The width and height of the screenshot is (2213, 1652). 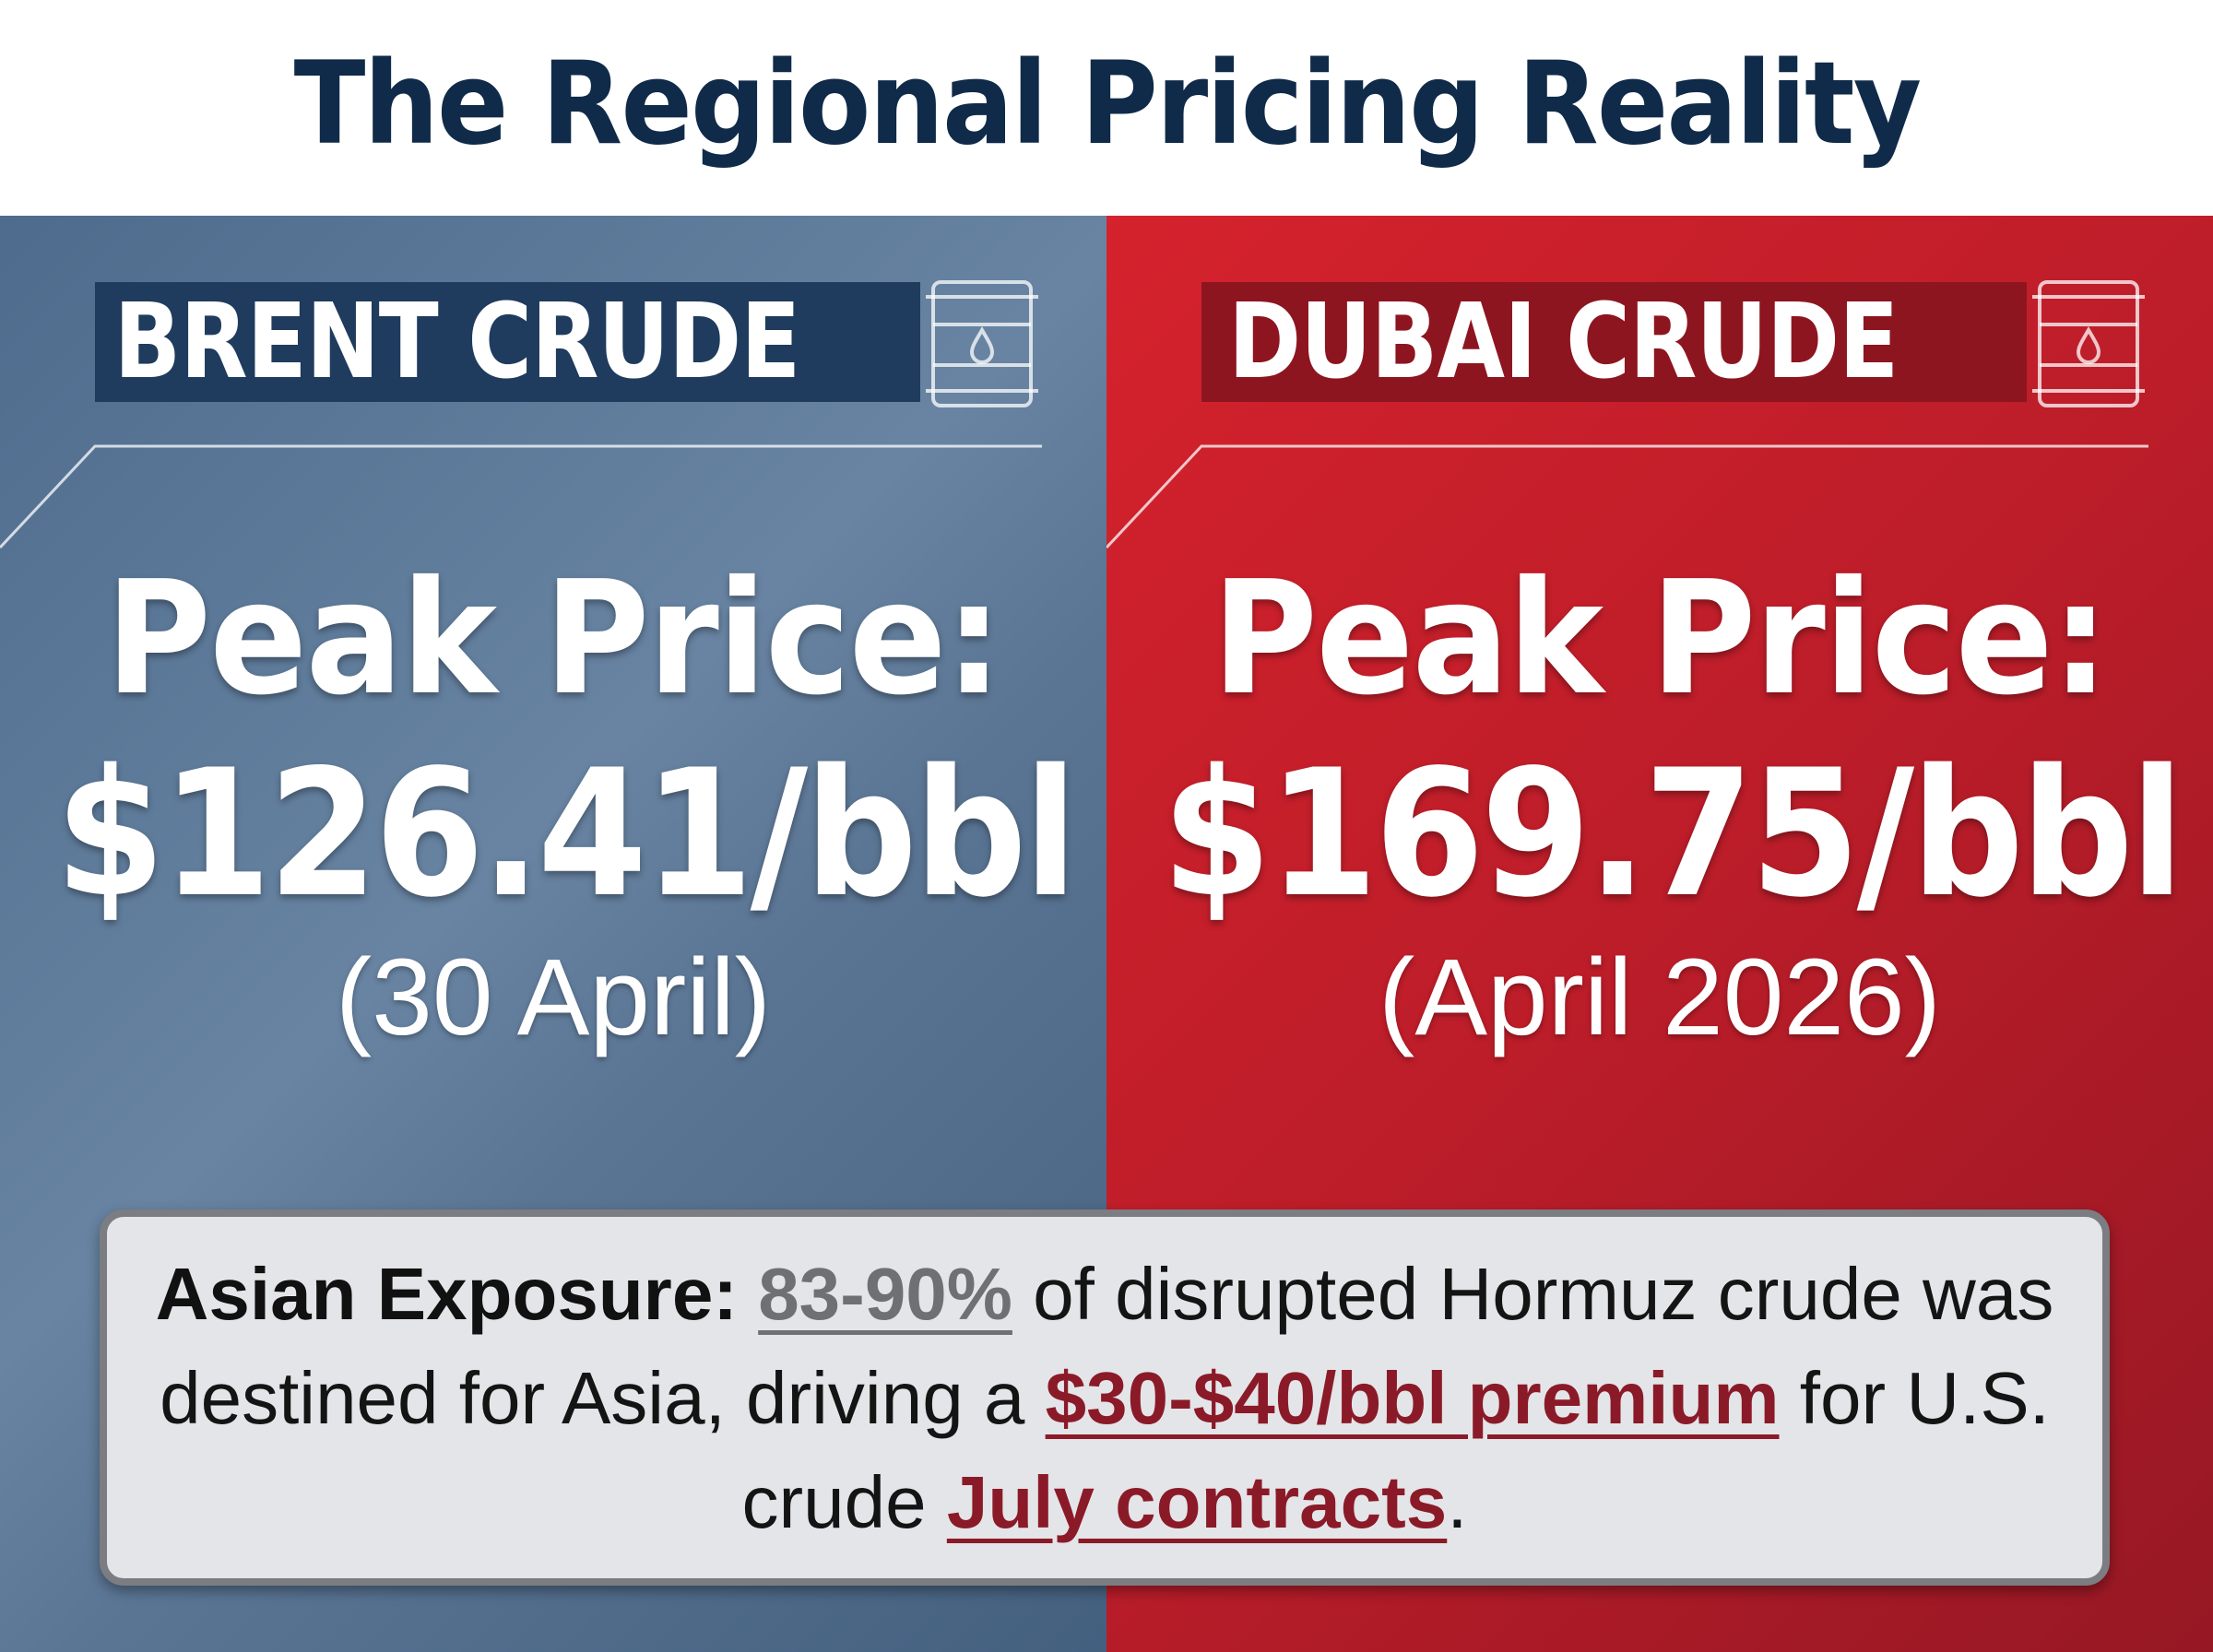 What do you see at coordinates (1395, 1449) in the screenshot?
I see `exposure-text-2: for U.S. crude` at bounding box center [1395, 1449].